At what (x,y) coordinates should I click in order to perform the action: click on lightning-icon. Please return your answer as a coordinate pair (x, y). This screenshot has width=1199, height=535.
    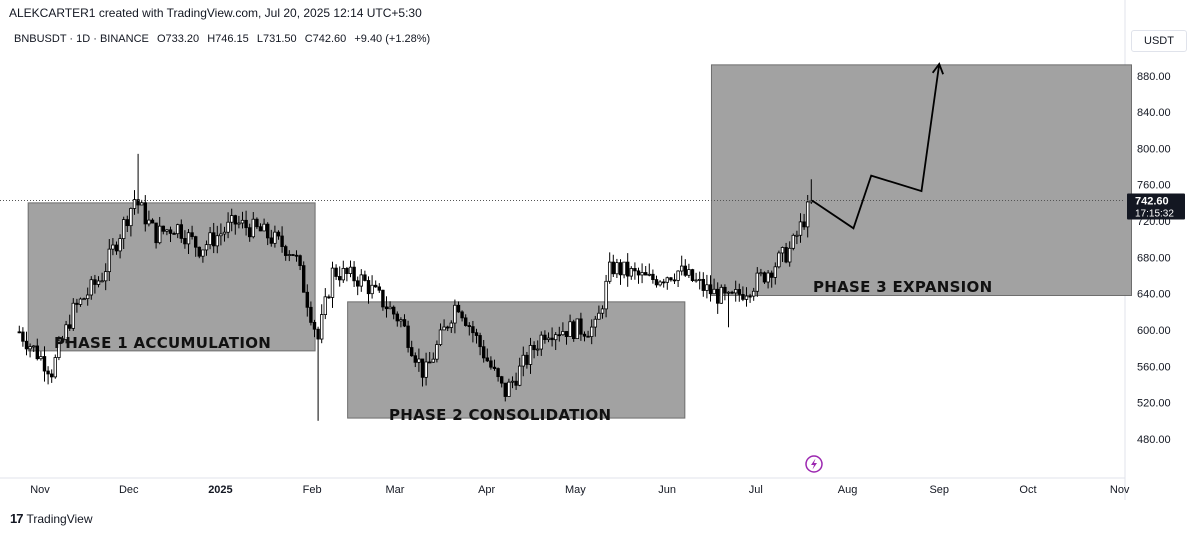
    Looking at the image, I should click on (814, 464).